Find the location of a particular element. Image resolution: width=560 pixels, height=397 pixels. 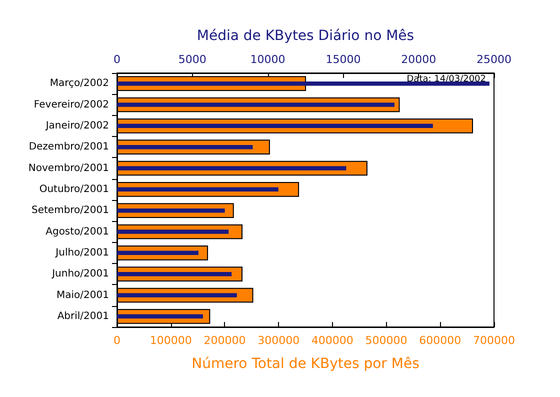

y-tick-label: Março/2002 is located at coordinates (79, 84).